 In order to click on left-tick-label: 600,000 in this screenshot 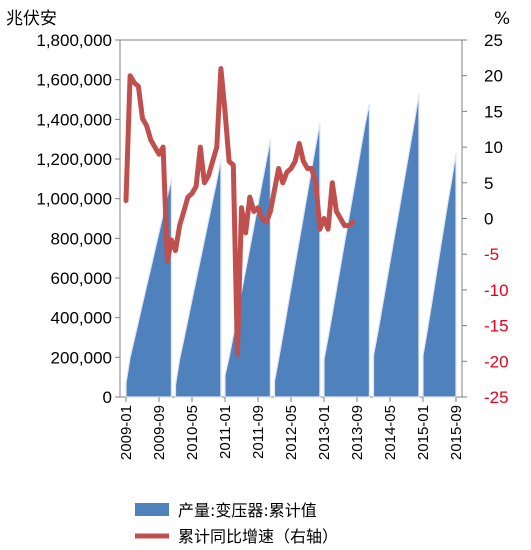, I will do `click(81, 278)`.